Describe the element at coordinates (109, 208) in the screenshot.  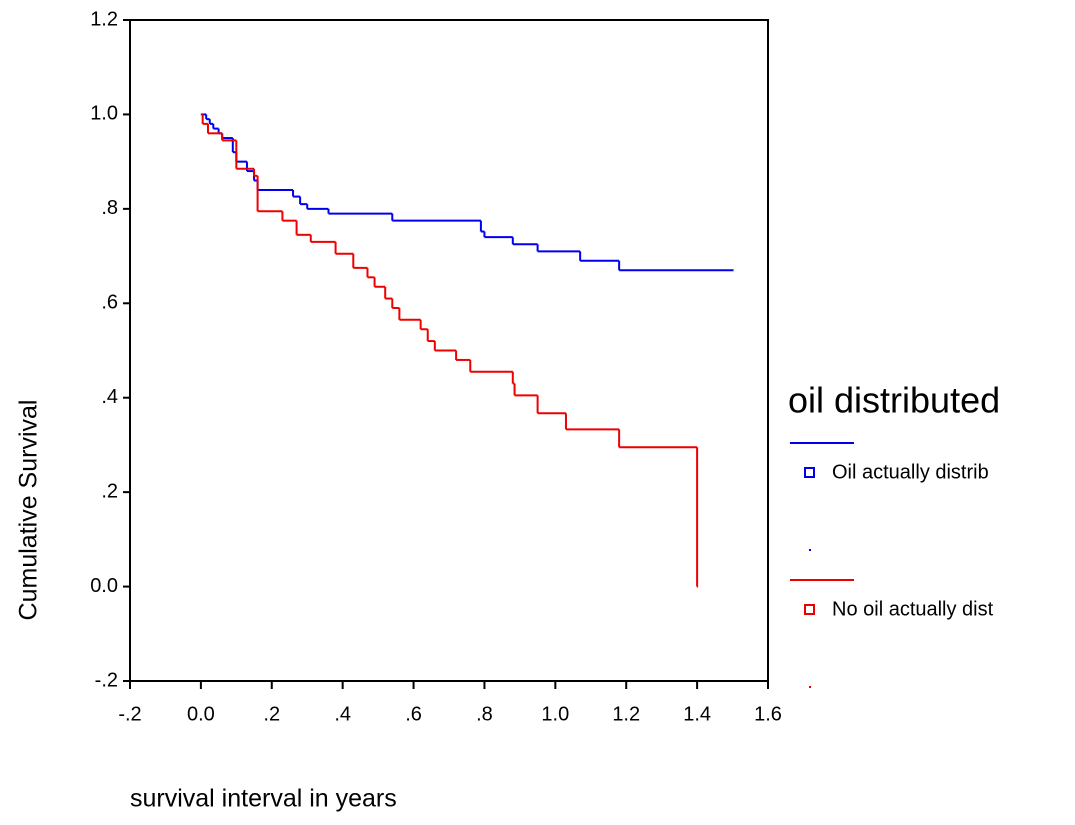
I see `y-tick-label: .8` at that location.